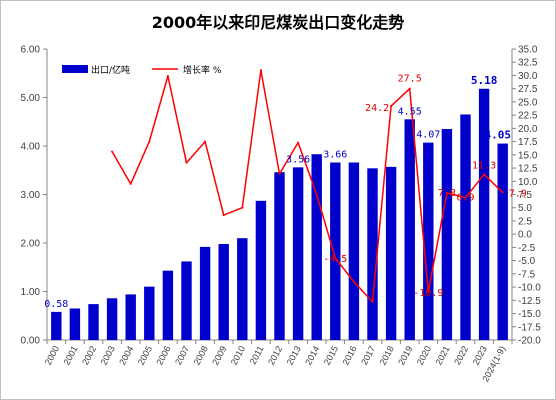 The width and height of the screenshot is (556, 400). Describe the element at coordinates (316, 247) in the screenshot. I see `bar-2014` at that location.